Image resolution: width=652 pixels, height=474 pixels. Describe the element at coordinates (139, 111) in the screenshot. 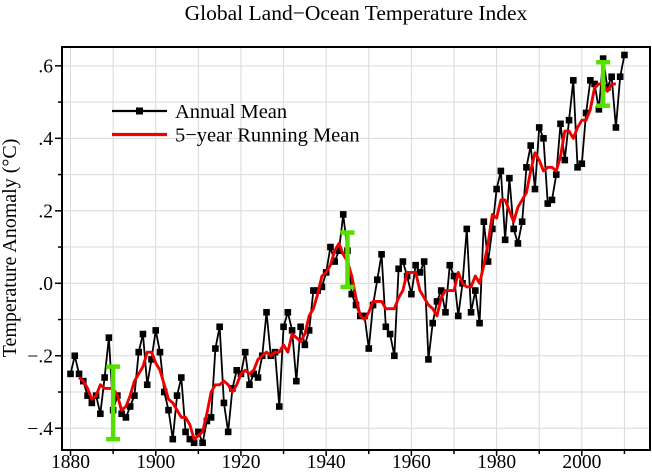

I see `legend-sample-marker` at that location.